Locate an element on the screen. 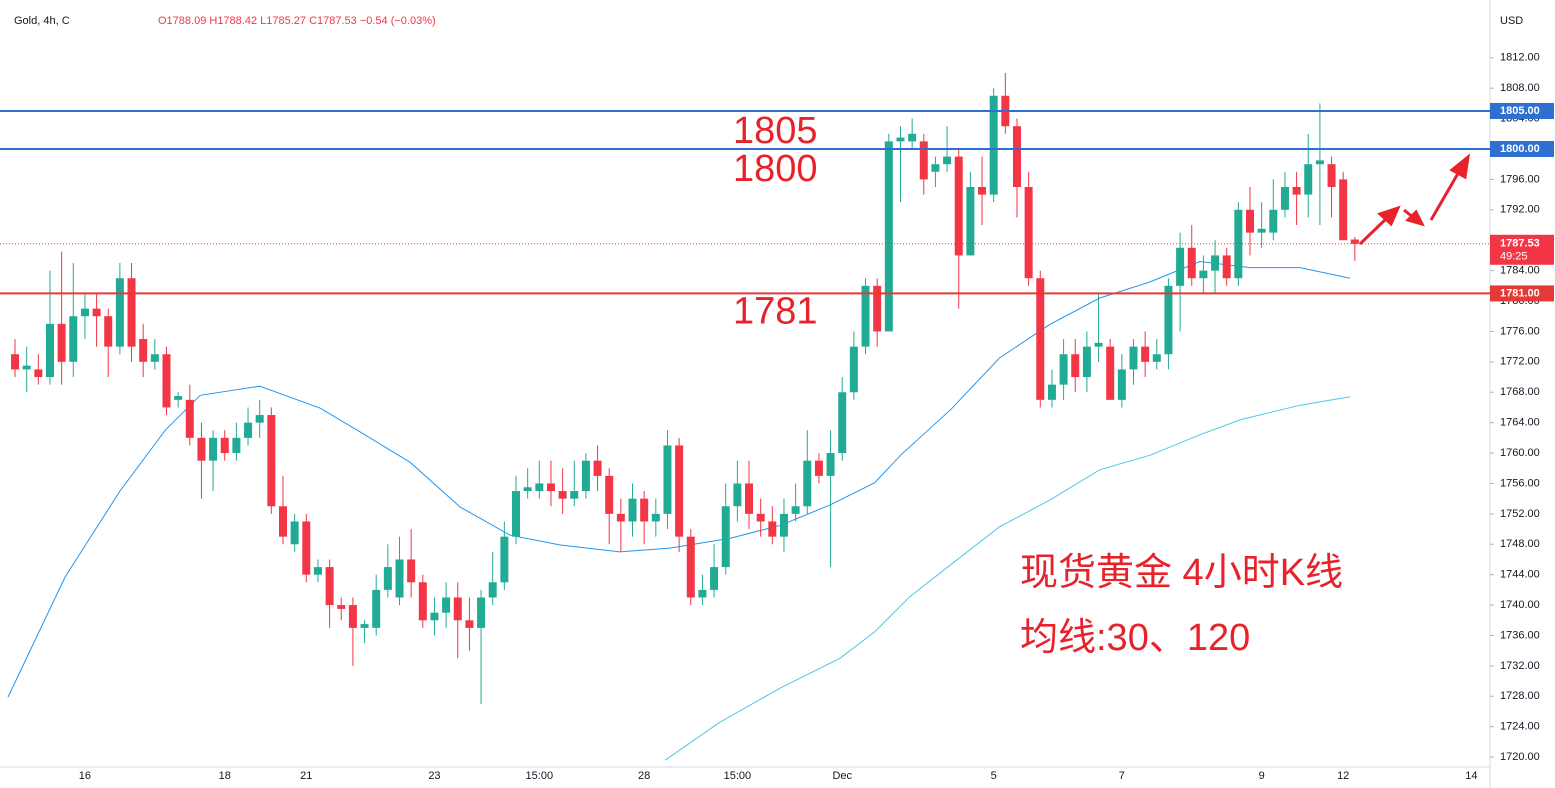  level-annotation: 1800 is located at coordinates (775, 169).